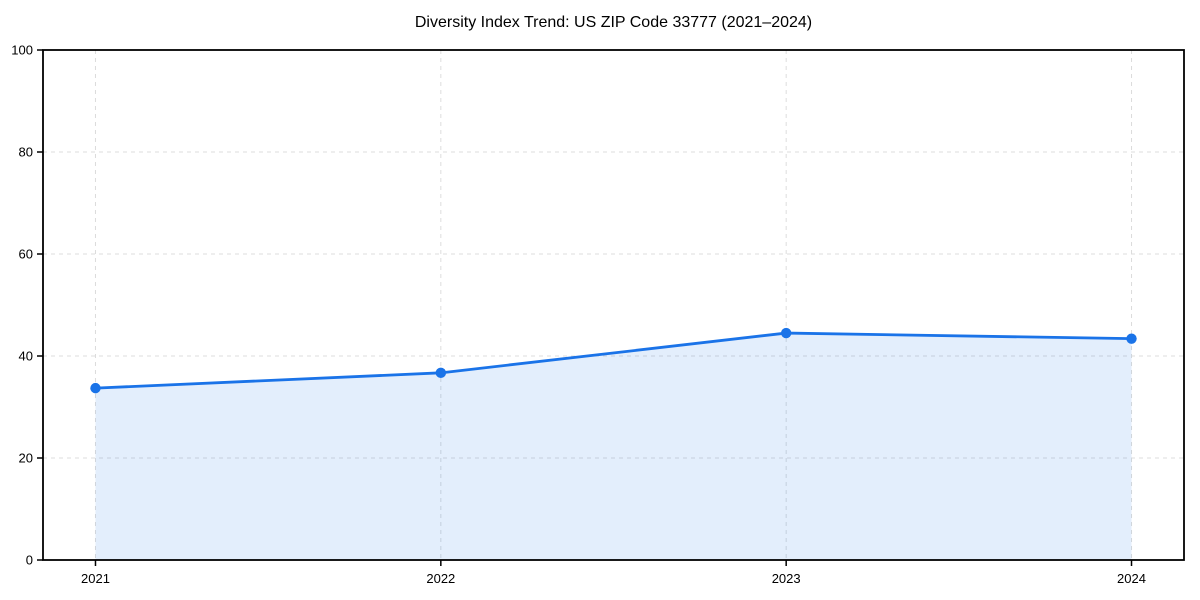 Image resolution: width=1200 pixels, height=600 pixels. Describe the element at coordinates (1131, 338) in the screenshot. I see `data-point-2024` at that location.